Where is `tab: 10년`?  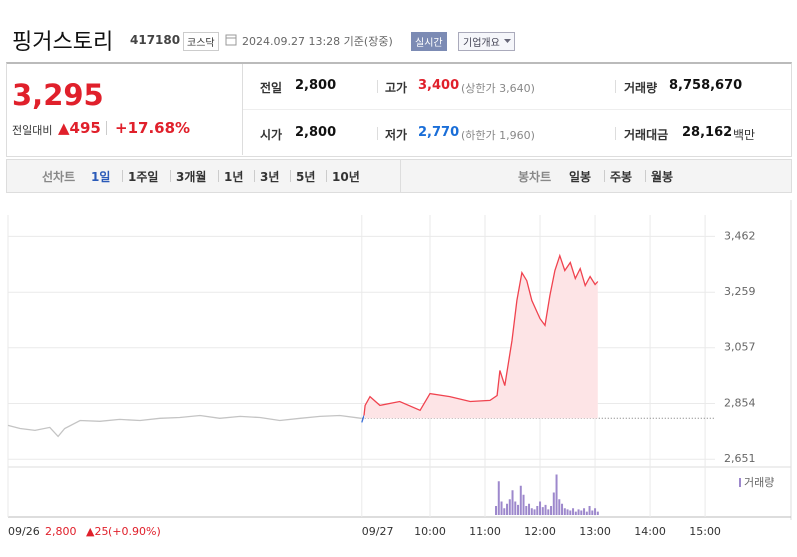 tab: 10년 is located at coordinates (346, 177).